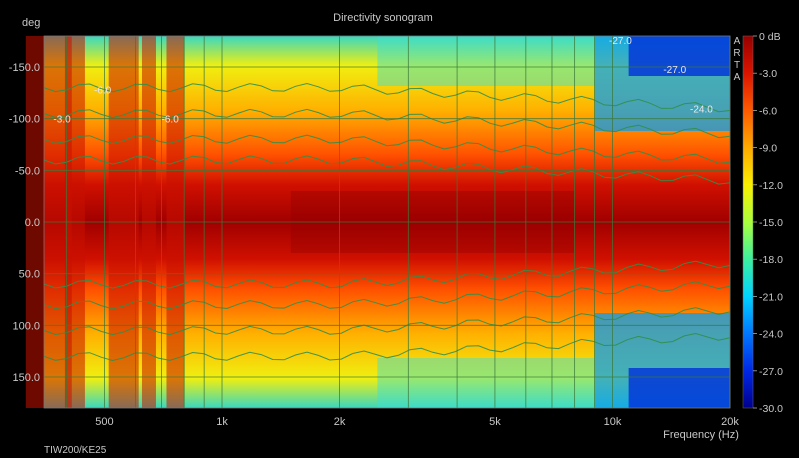  I want to click on colorbar-tick-label: -9.0, so click(768, 149).